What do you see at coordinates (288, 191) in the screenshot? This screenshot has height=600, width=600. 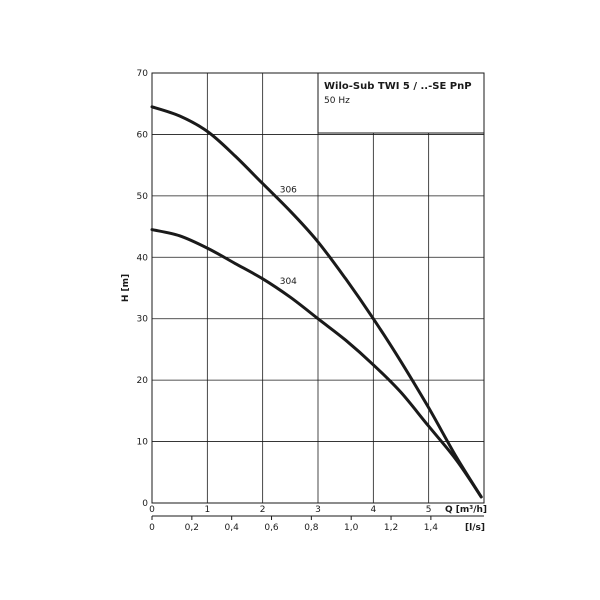 I see `series-label-306: 306` at bounding box center [288, 191].